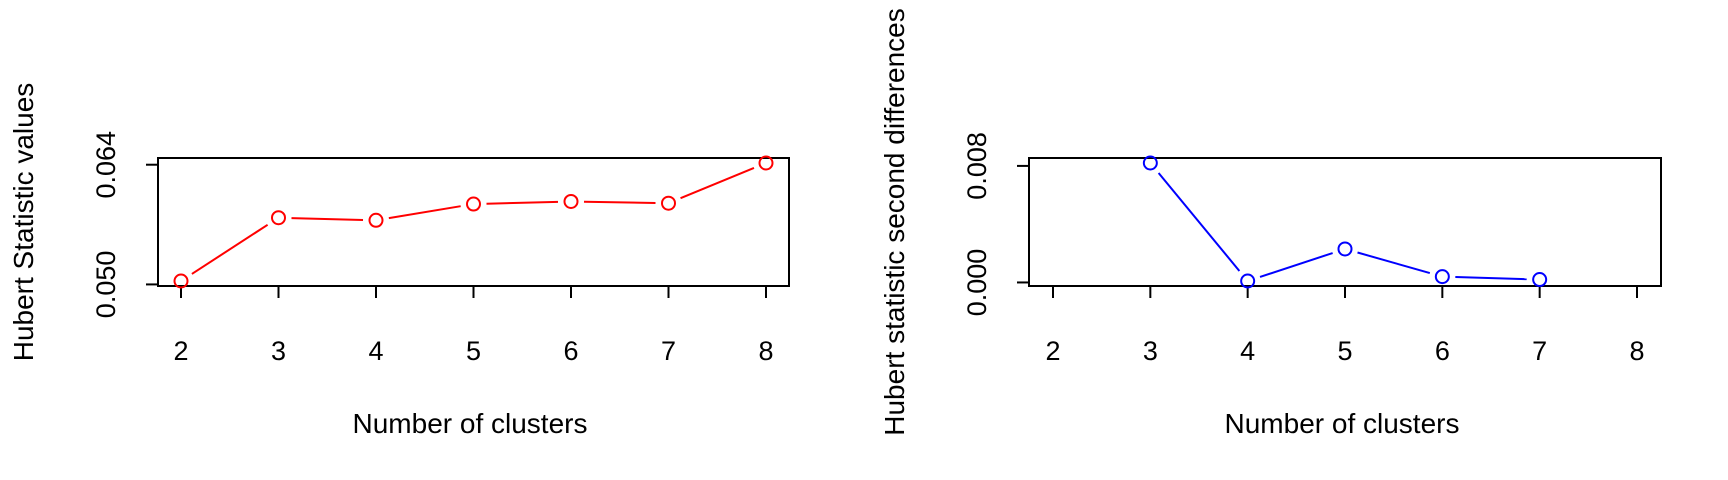 The image size is (1728, 480). What do you see at coordinates (106, 285) in the screenshot?
I see `y-tick-label: 0.050` at bounding box center [106, 285].